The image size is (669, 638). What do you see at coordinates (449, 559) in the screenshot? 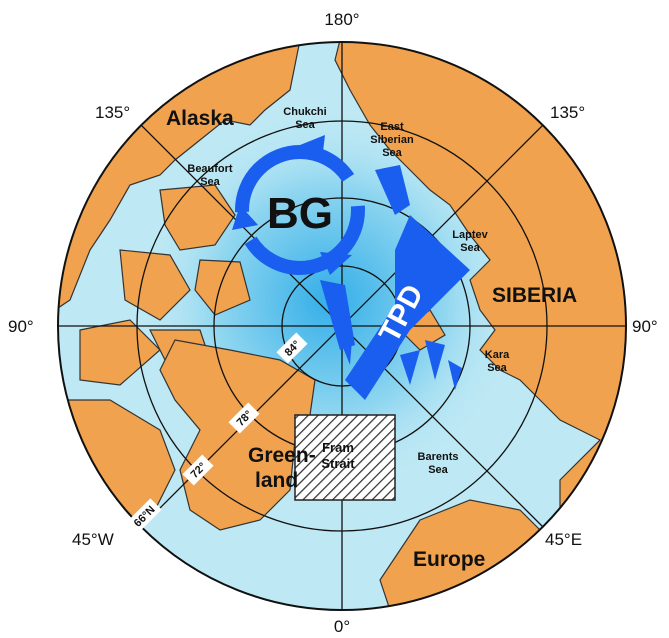
I see `region-label: Europe` at bounding box center [449, 559].